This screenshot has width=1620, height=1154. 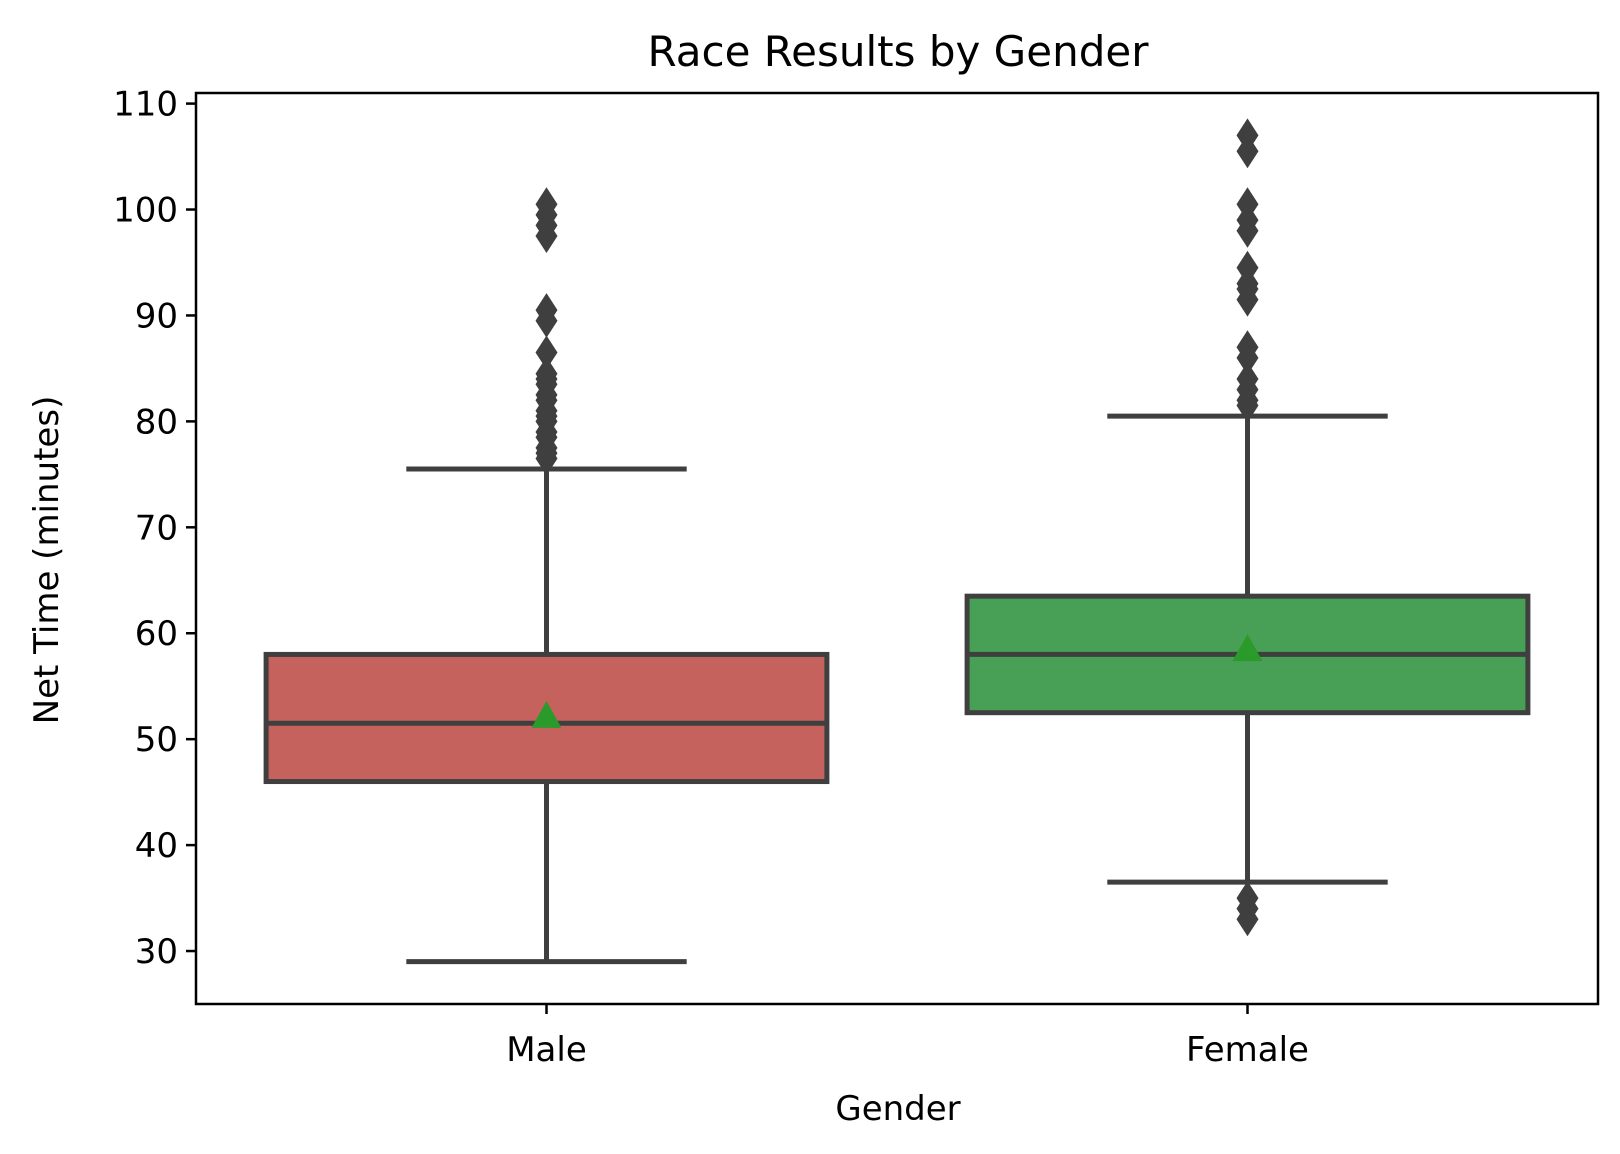 I want to click on x-axis: Male Female, so click(x=907, y=1037).